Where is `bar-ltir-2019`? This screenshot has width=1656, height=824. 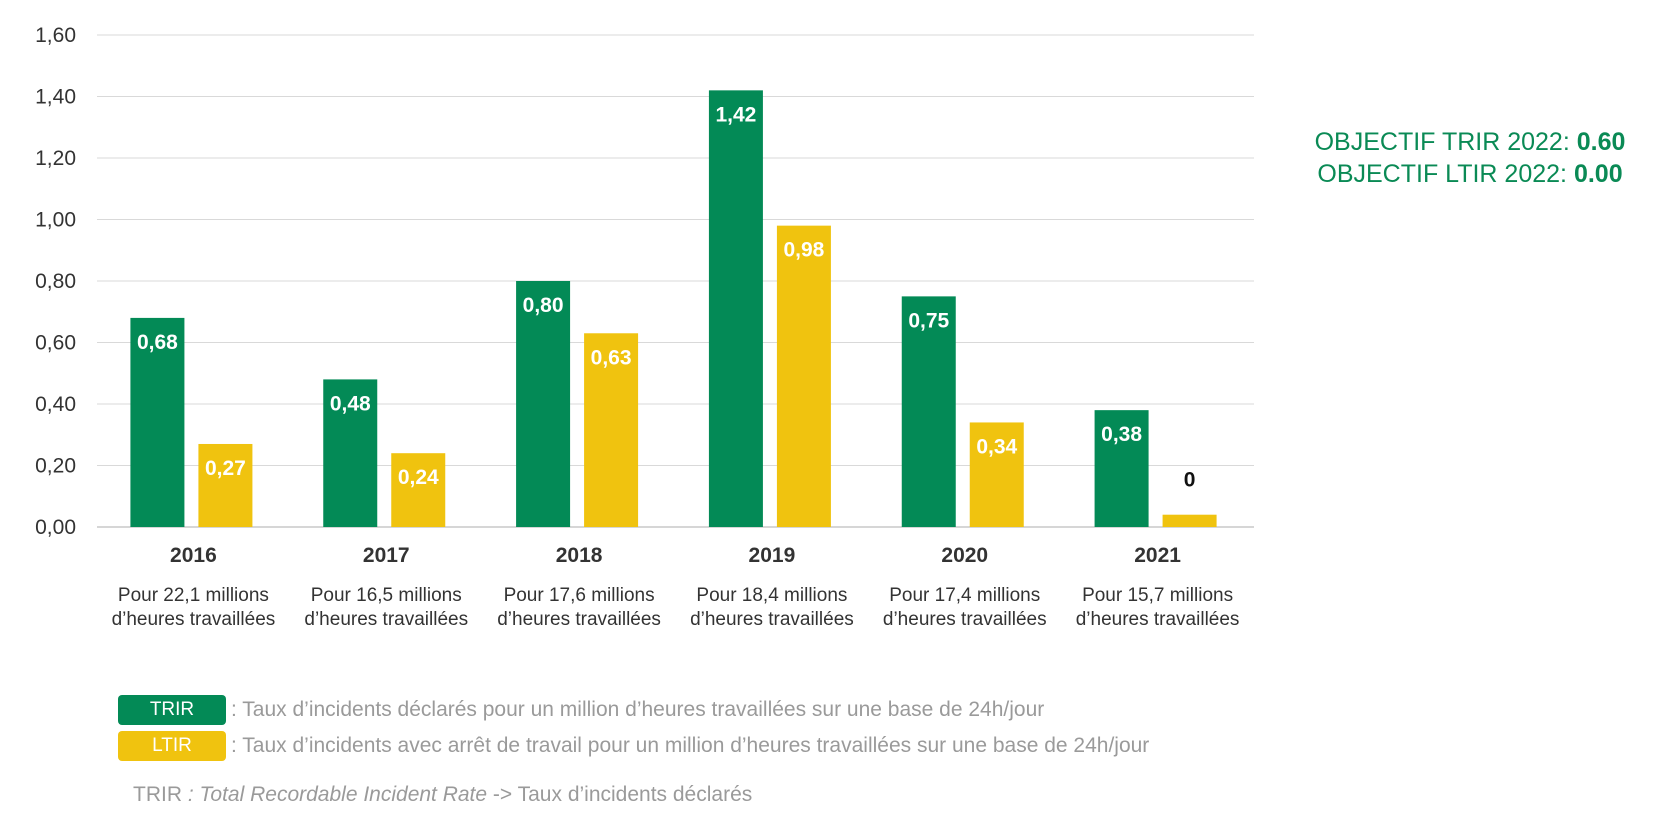 bar-ltir-2019 is located at coordinates (803, 376).